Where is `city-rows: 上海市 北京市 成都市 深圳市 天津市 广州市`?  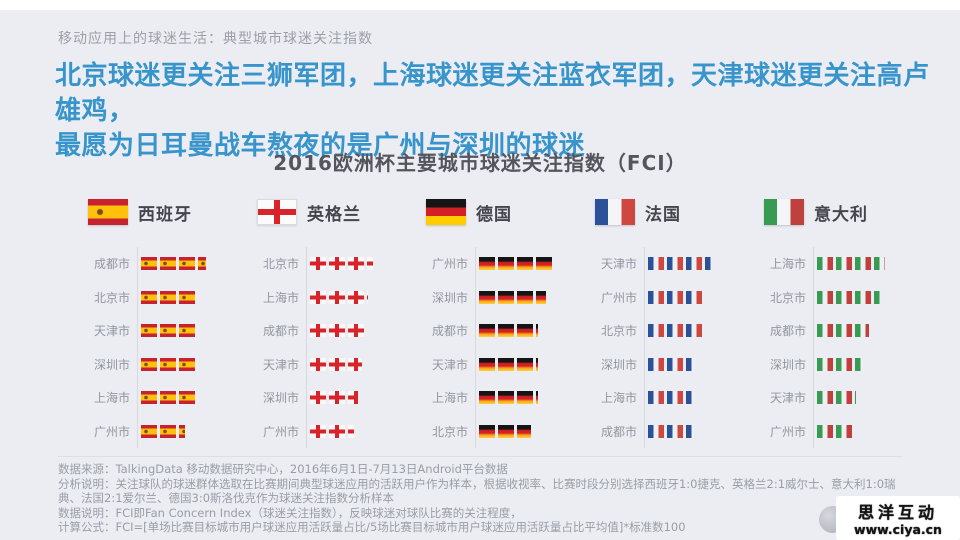
city-rows: 上海市 北京市 成都市 深圳市 天津市 广州市 is located at coordinates (818, 347).